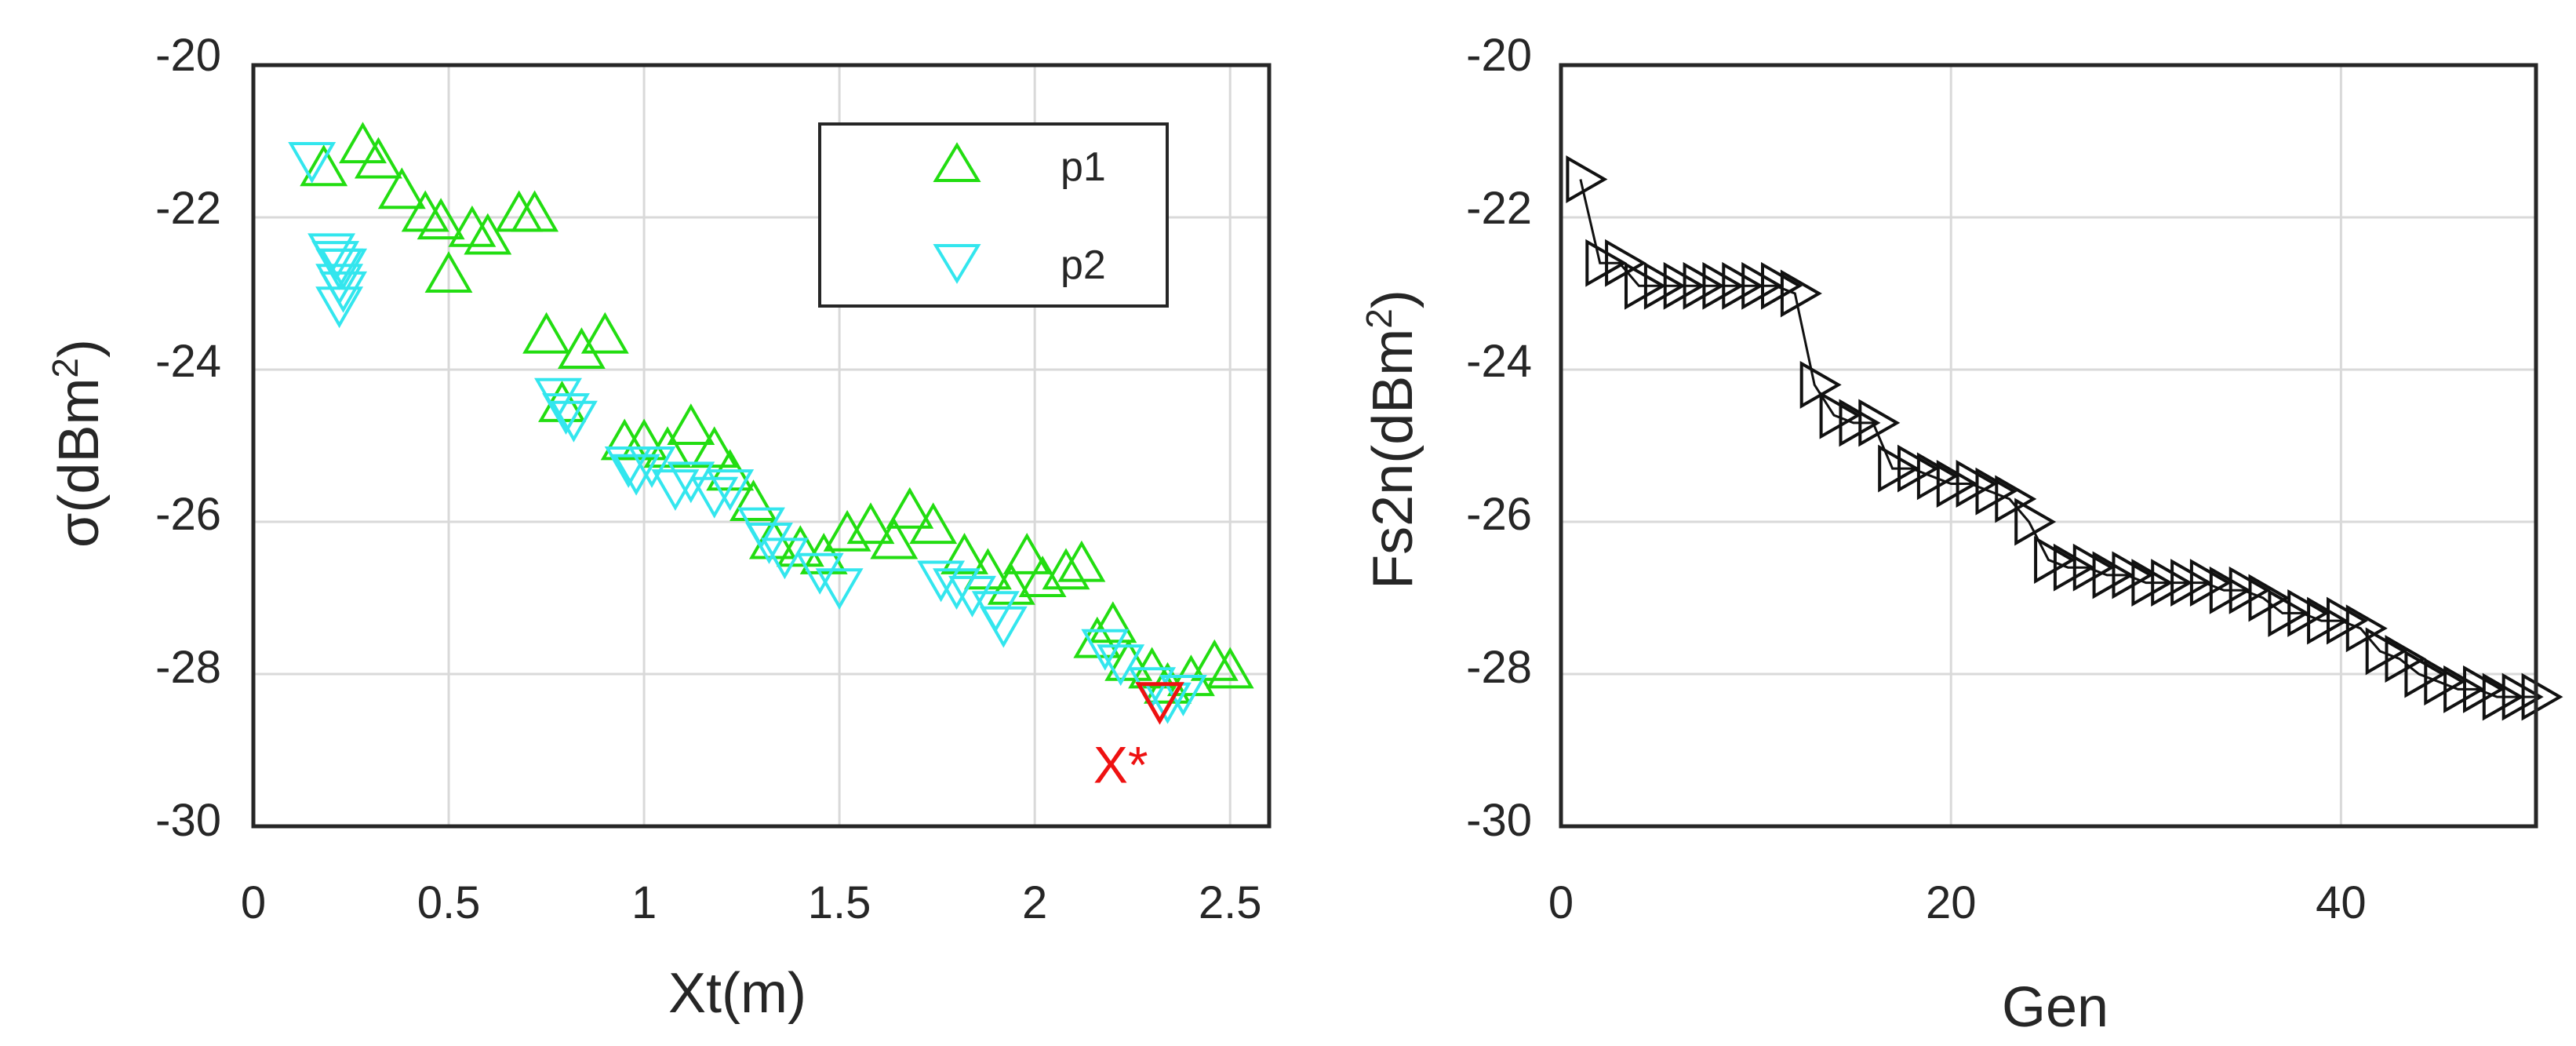 The height and width of the screenshot is (1046, 2576). What do you see at coordinates (449, 903) in the screenshot?
I see `x-tick-label: 0.5` at bounding box center [449, 903].